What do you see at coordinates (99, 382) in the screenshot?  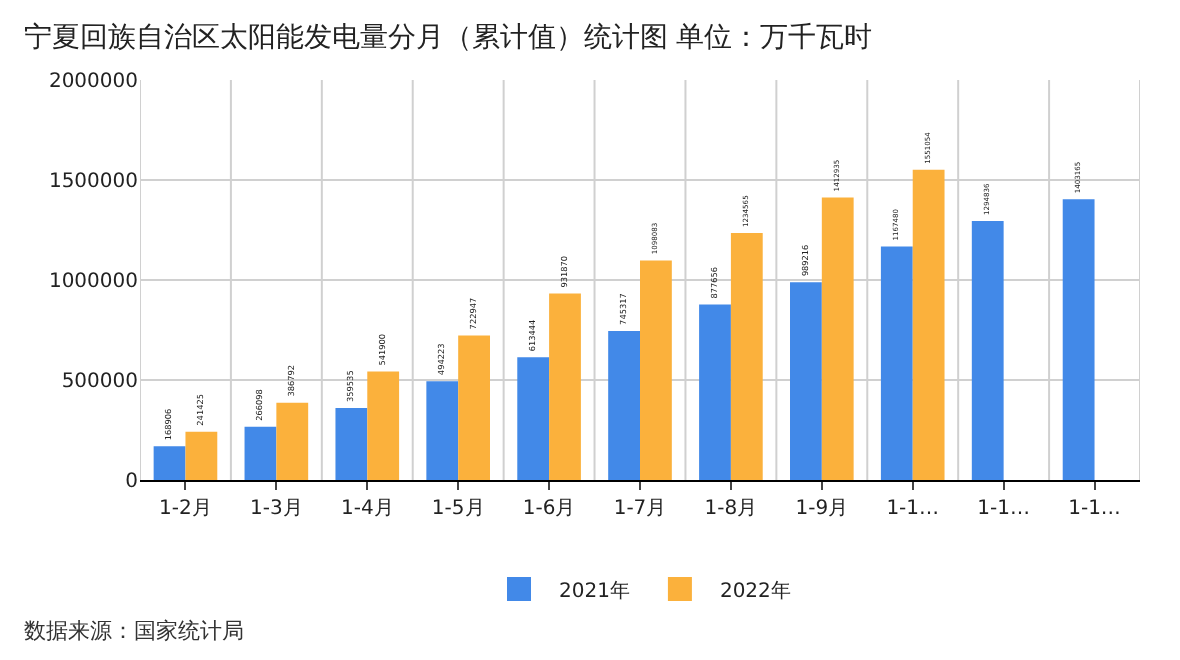 I see `y-tick-label: 500000` at bounding box center [99, 382].